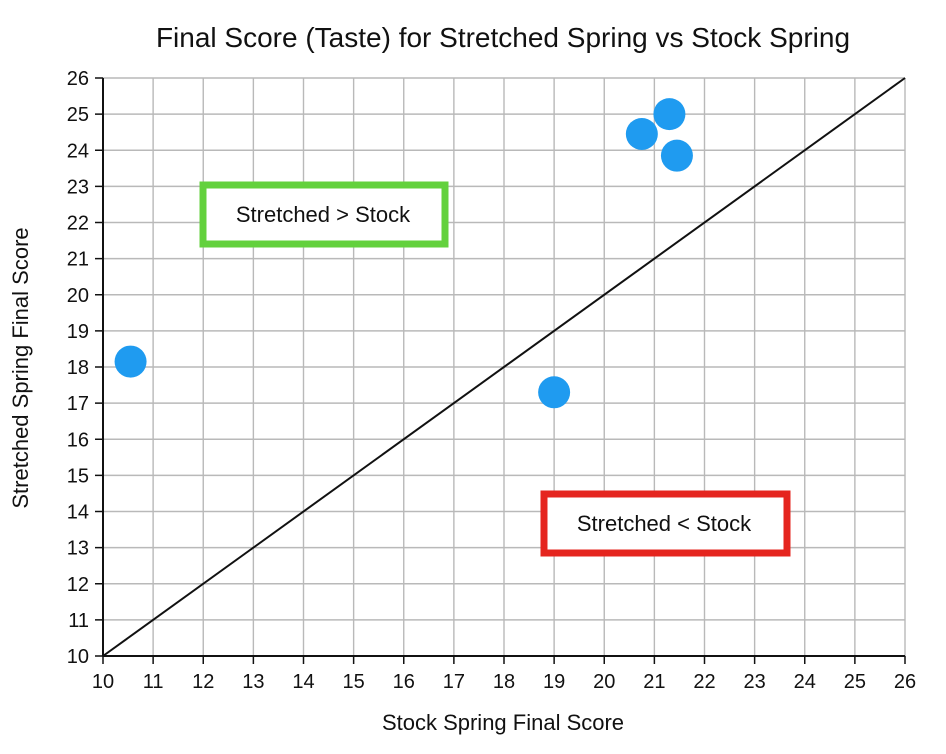  What do you see at coordinates (78, 440) in the screenshot?
I see `y-tick-label: 16` at bounding box center [78, 440].